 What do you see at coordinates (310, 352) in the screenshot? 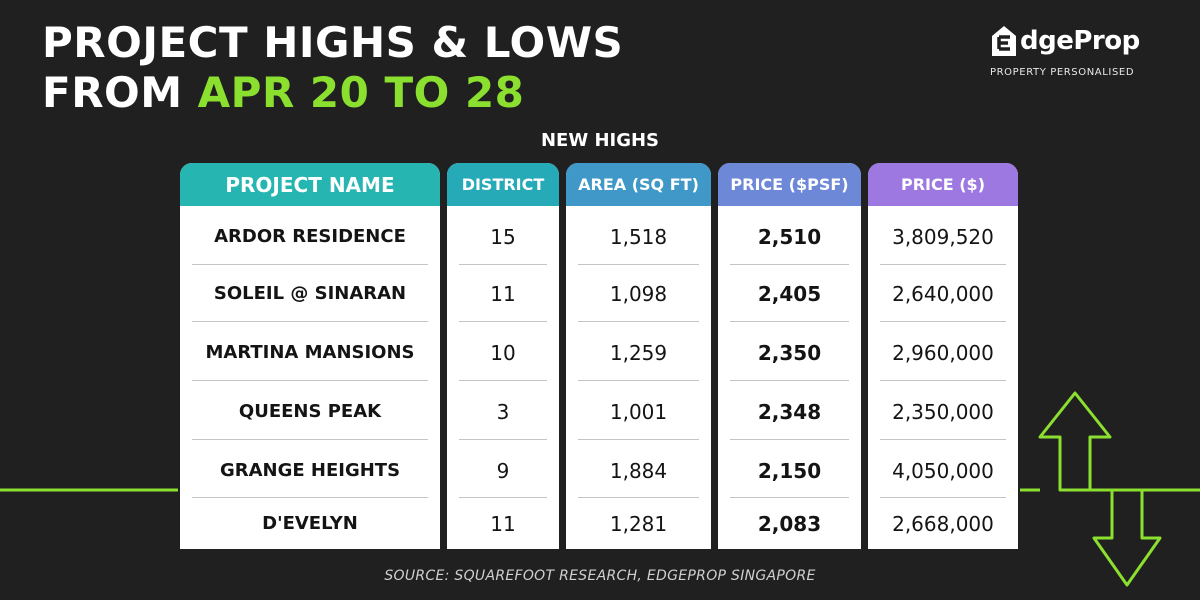
I see `project-name-cell: MARTINA MANSIONS` at bounding box center [310, 352].